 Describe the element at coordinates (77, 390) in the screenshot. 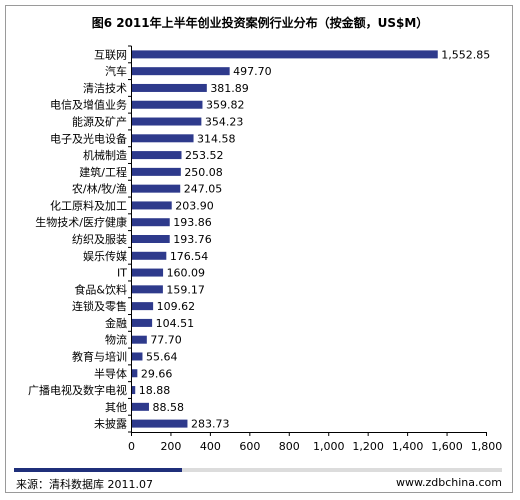

I see `category-label: 广播电视及数字电视` at that location.